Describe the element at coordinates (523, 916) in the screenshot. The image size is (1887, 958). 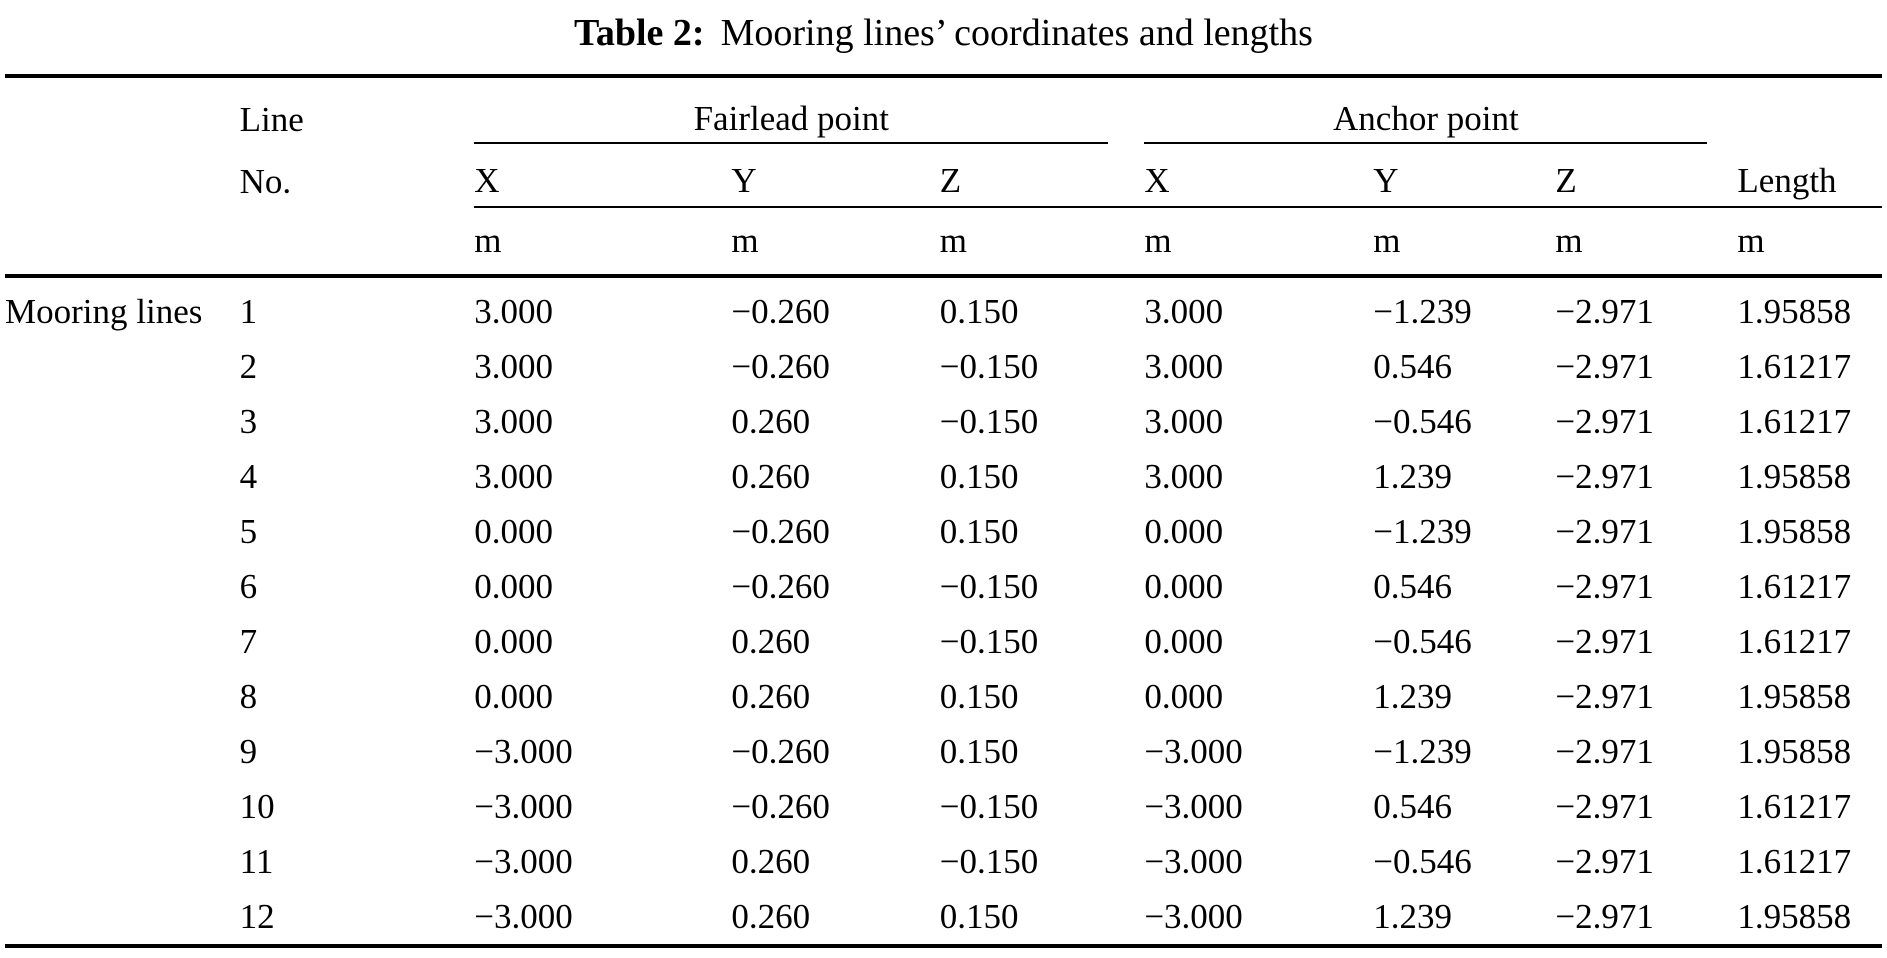
I see `cell-fx: −3.000` at that location.